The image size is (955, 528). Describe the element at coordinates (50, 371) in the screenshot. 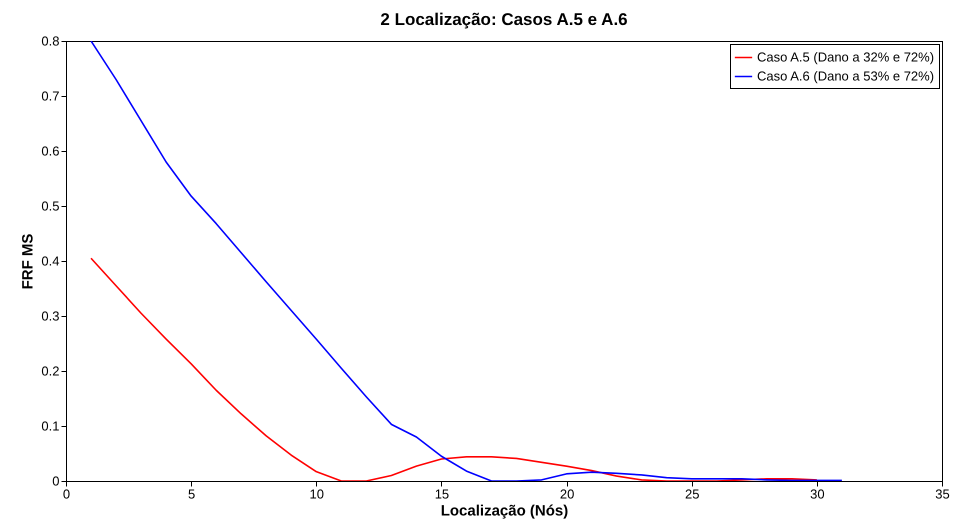

I see `y-tick-label: 0.2` at that location.